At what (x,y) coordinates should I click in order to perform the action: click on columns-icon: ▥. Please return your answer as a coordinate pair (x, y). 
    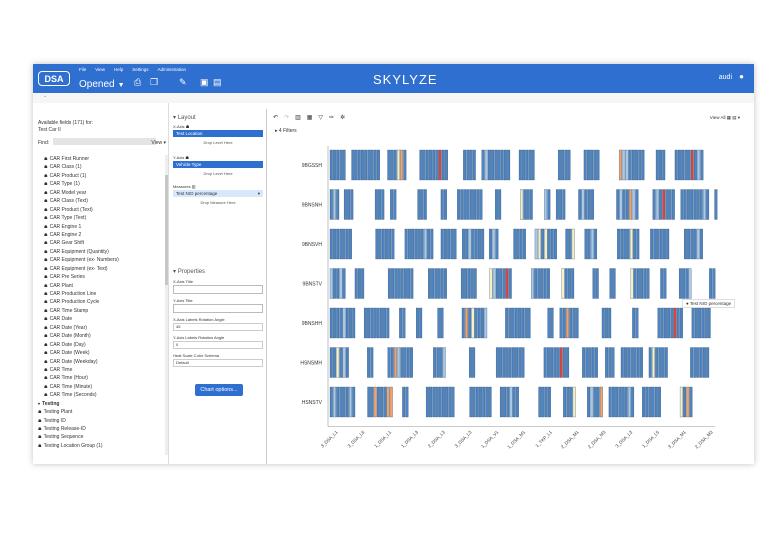
    Looking at the image, I should click on (298, 118).